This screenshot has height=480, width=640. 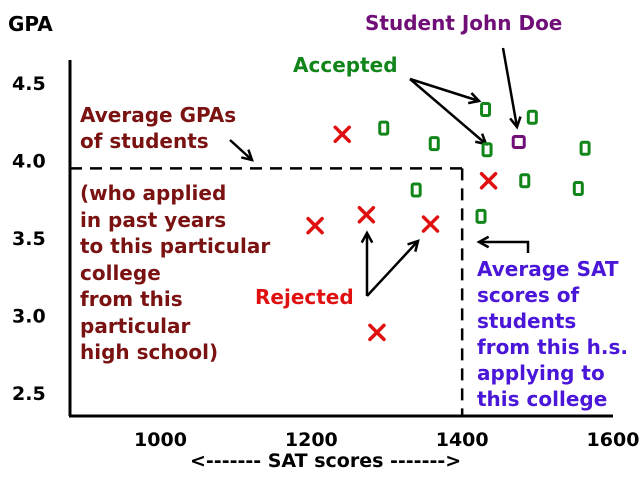 I want to click on accepted-label: Accepted, so click(x=345, y=65).